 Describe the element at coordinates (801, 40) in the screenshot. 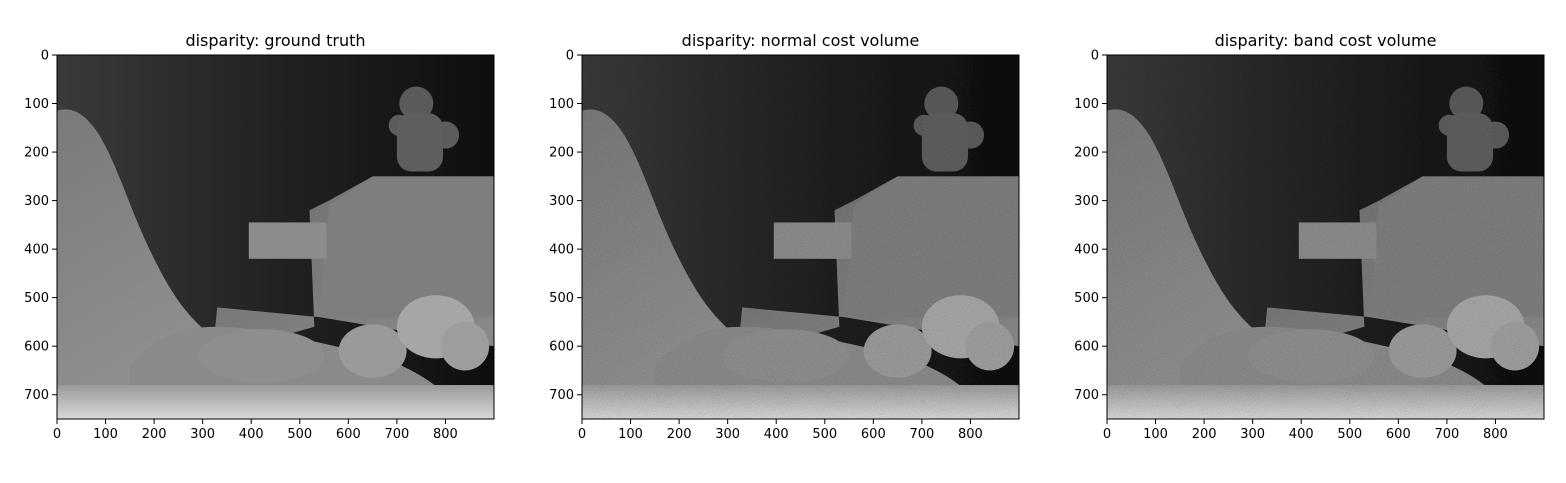

I see `chart-title: disparity: normal cost volume` at that location.